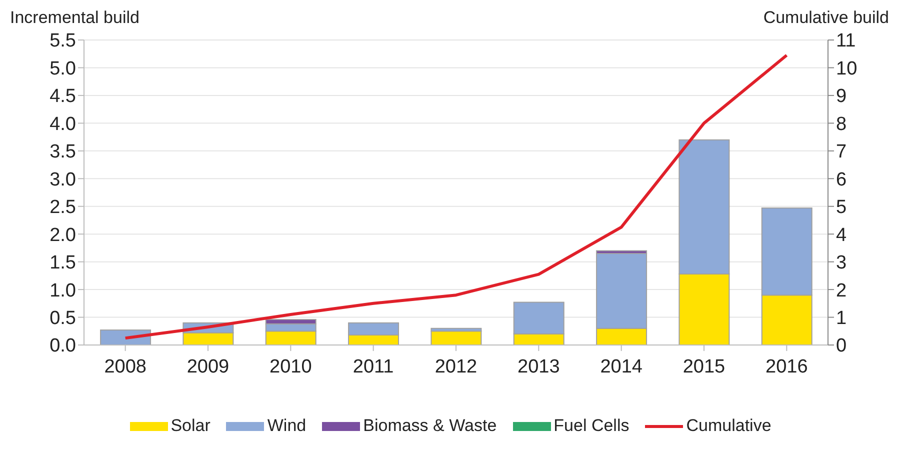  What do you see at coordinates (291, 367) in the screenshot?
I see `x-tick-label: 2010` at bounding box center [291, 367].